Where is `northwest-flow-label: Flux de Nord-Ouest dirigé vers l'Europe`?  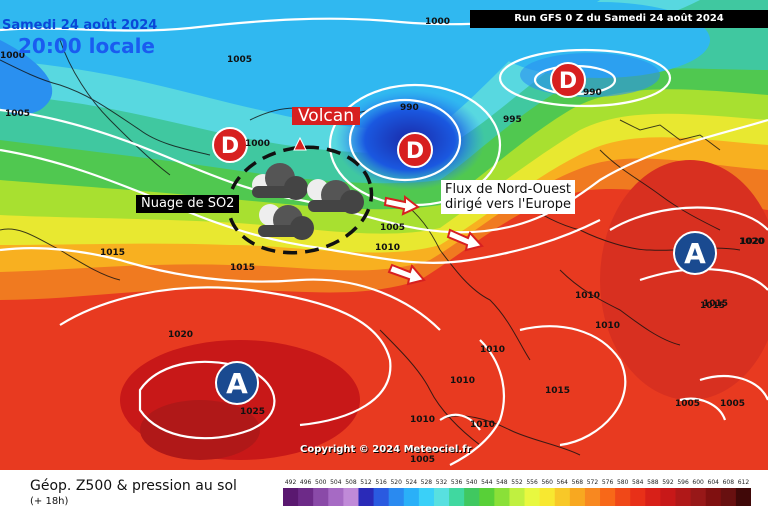 northwest-flow-label: Flux de Nord-Ouest dirigé vers l'Europe is located at coordinates (508, 197).